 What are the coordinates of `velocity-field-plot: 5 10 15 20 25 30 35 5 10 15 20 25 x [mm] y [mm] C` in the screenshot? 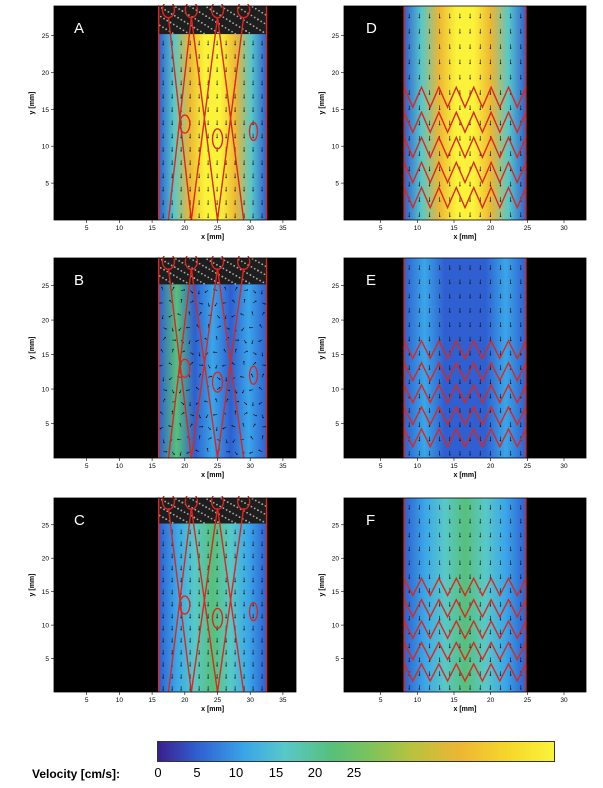 It's located at (163, 604).